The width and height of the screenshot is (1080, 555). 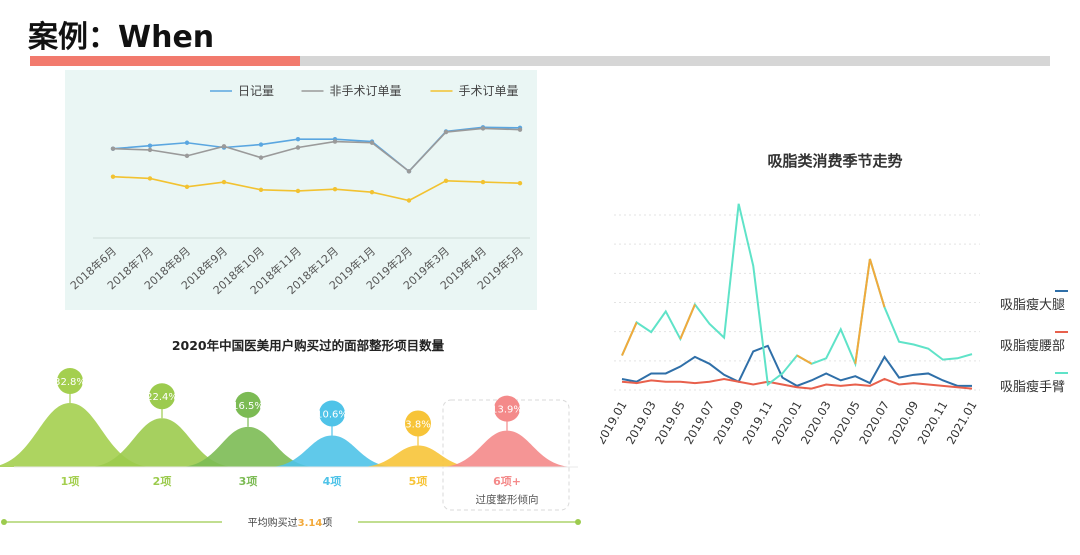 What do you see at coordinates (4, 522) in the screenshot?
I see `footer-dot-left` at bounding box center [4, 522].